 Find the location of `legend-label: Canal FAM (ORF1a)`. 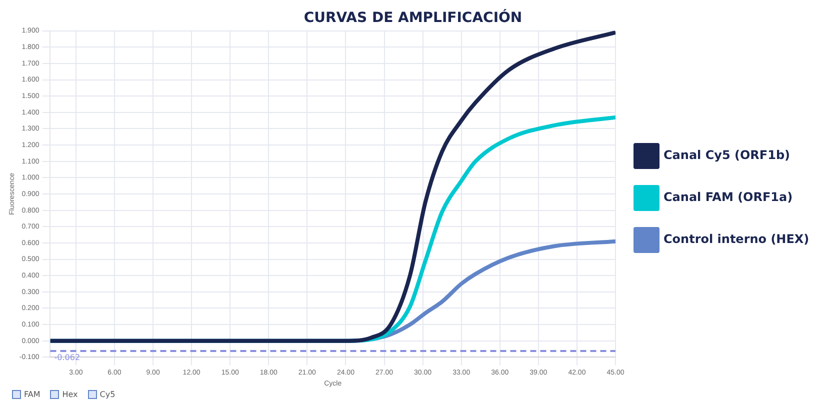

legend-label: Canal FAM (ORF1a) is located at coordinates (728, 197).